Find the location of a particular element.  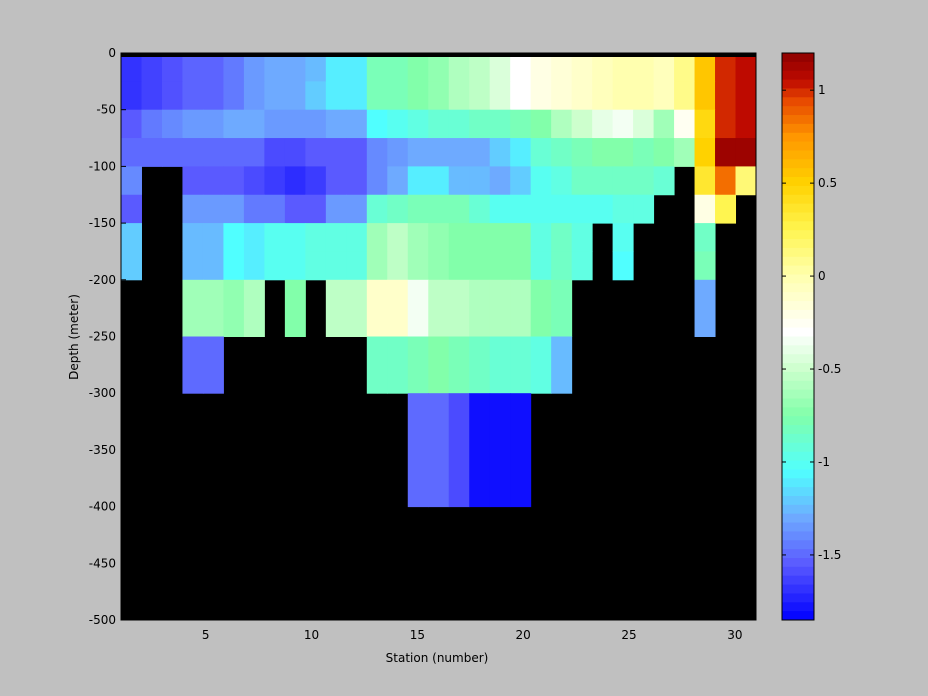

colorbar-axis: 1 0.5 0 -0.5 -1 -1.5 is located at coordinates (811, 322).